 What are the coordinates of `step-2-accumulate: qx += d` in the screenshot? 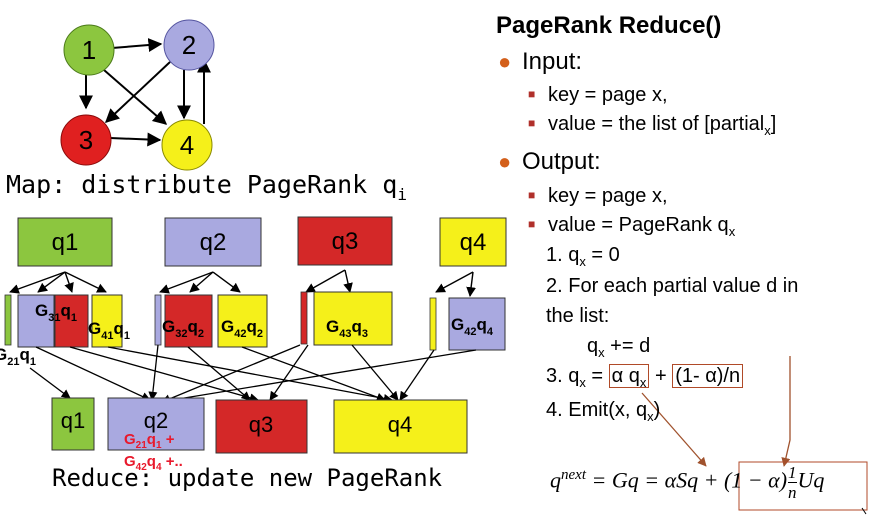 It's located at (619, 347).